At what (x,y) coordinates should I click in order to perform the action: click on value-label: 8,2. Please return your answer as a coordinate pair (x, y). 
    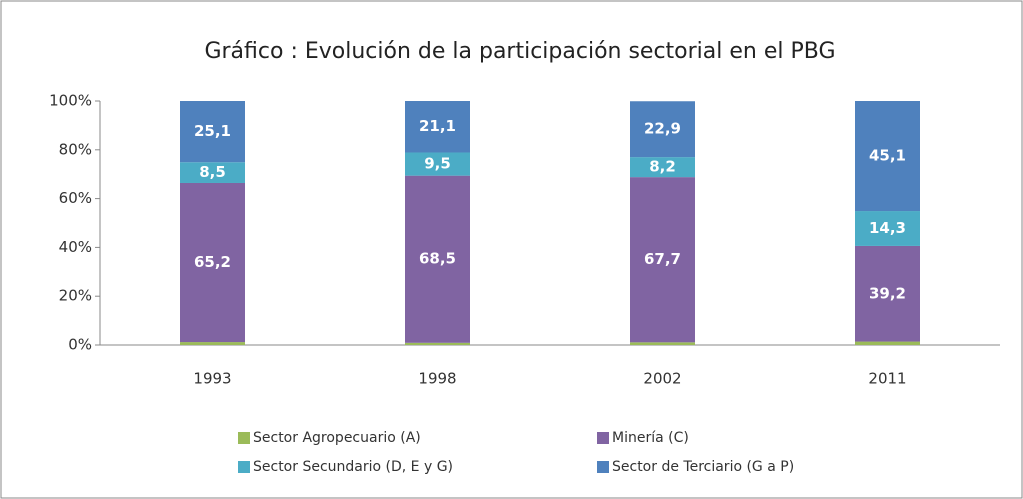
    Looking at the image, I should click on (662, 167).